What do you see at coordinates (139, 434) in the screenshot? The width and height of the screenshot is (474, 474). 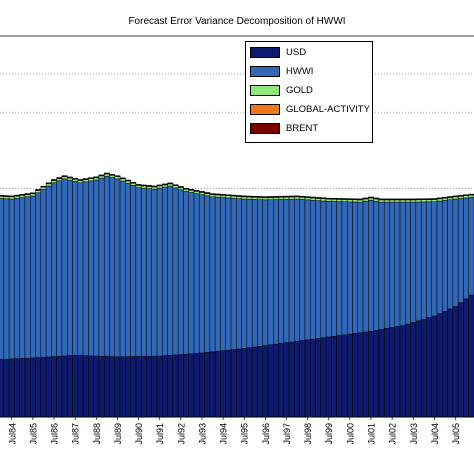 I see `x-tick-label-7: Jul90` at bounding box center [139, 434].